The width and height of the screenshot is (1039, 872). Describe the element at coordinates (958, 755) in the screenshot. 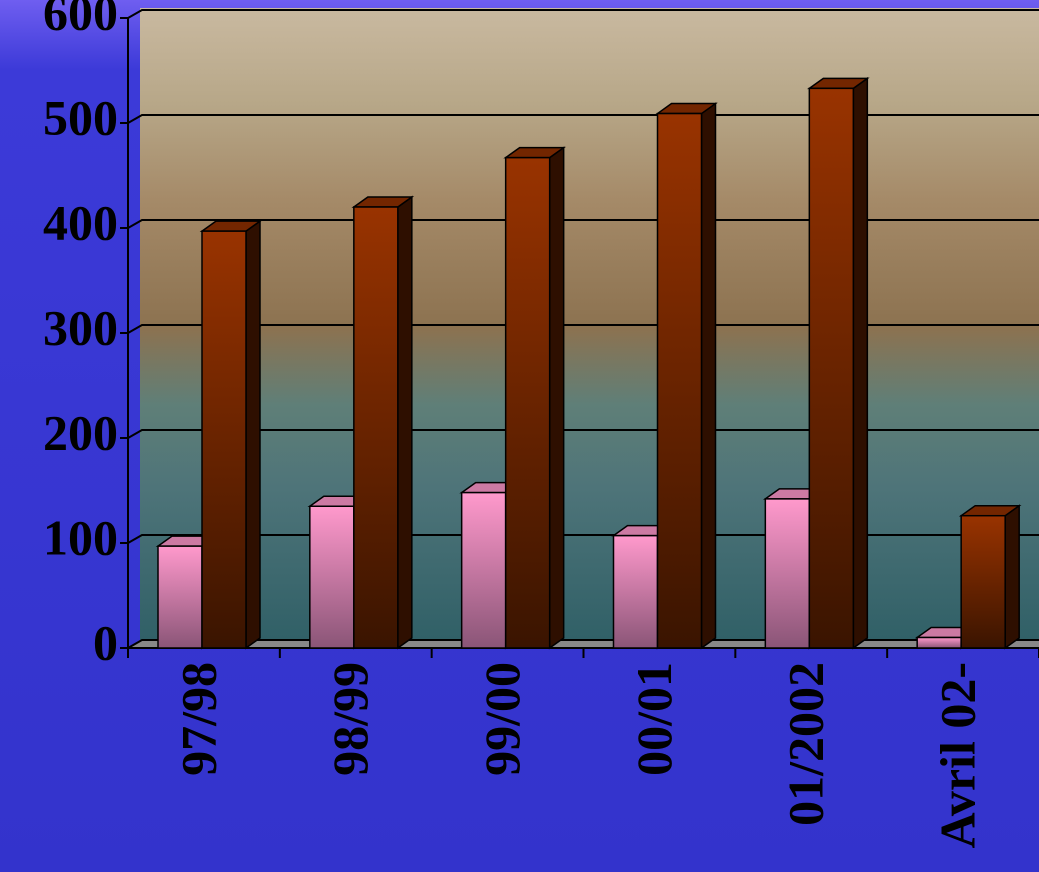

I see `x-tick-label: Avril 02-` at that location.